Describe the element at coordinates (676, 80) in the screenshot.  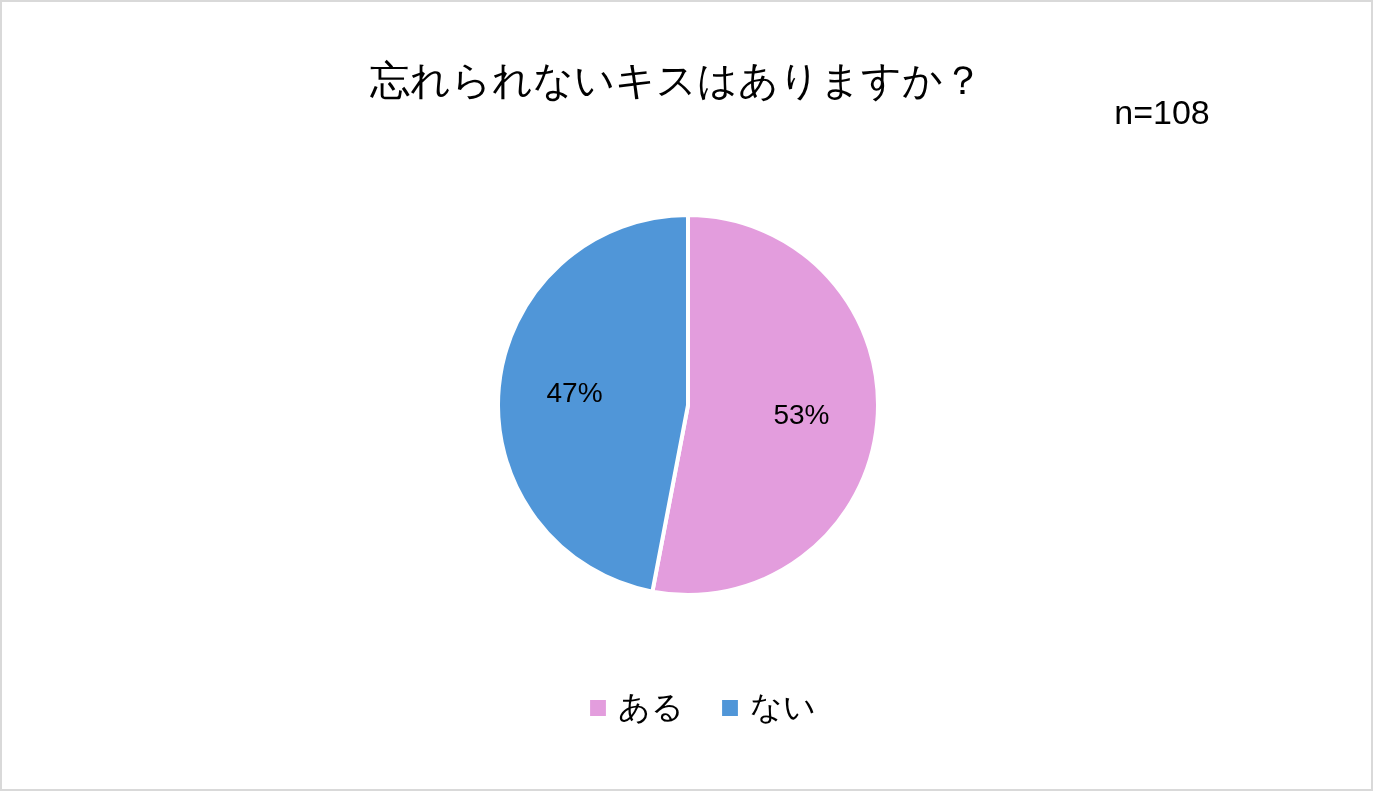
I see `chart-title: 忘れられないキスはありますか？` at that location.